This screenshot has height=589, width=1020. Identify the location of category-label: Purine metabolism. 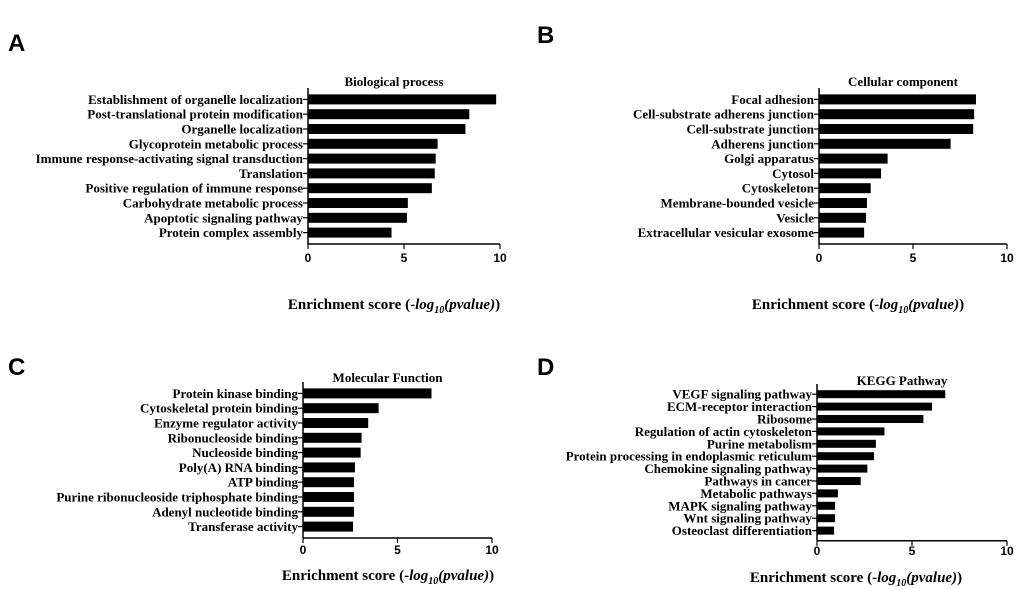
(759, 443).